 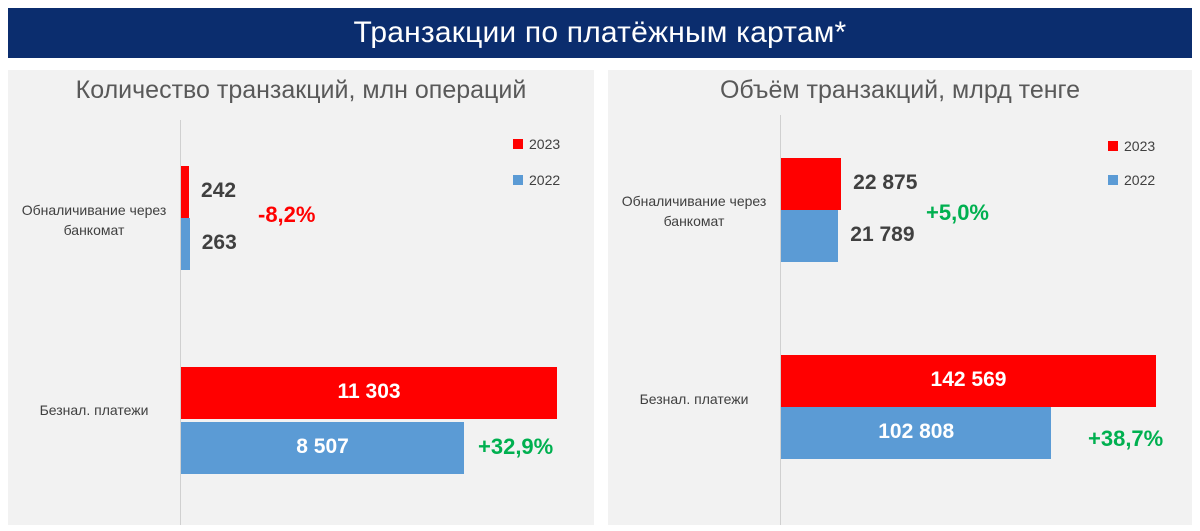 I want to click on change-annotation: +32,9%, so click(x=516, y=446).